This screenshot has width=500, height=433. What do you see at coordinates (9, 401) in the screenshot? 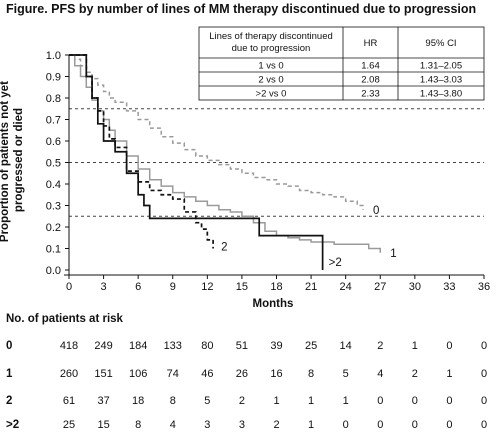
I see `risk-row-label: 2` at bounding box center [9, 401].